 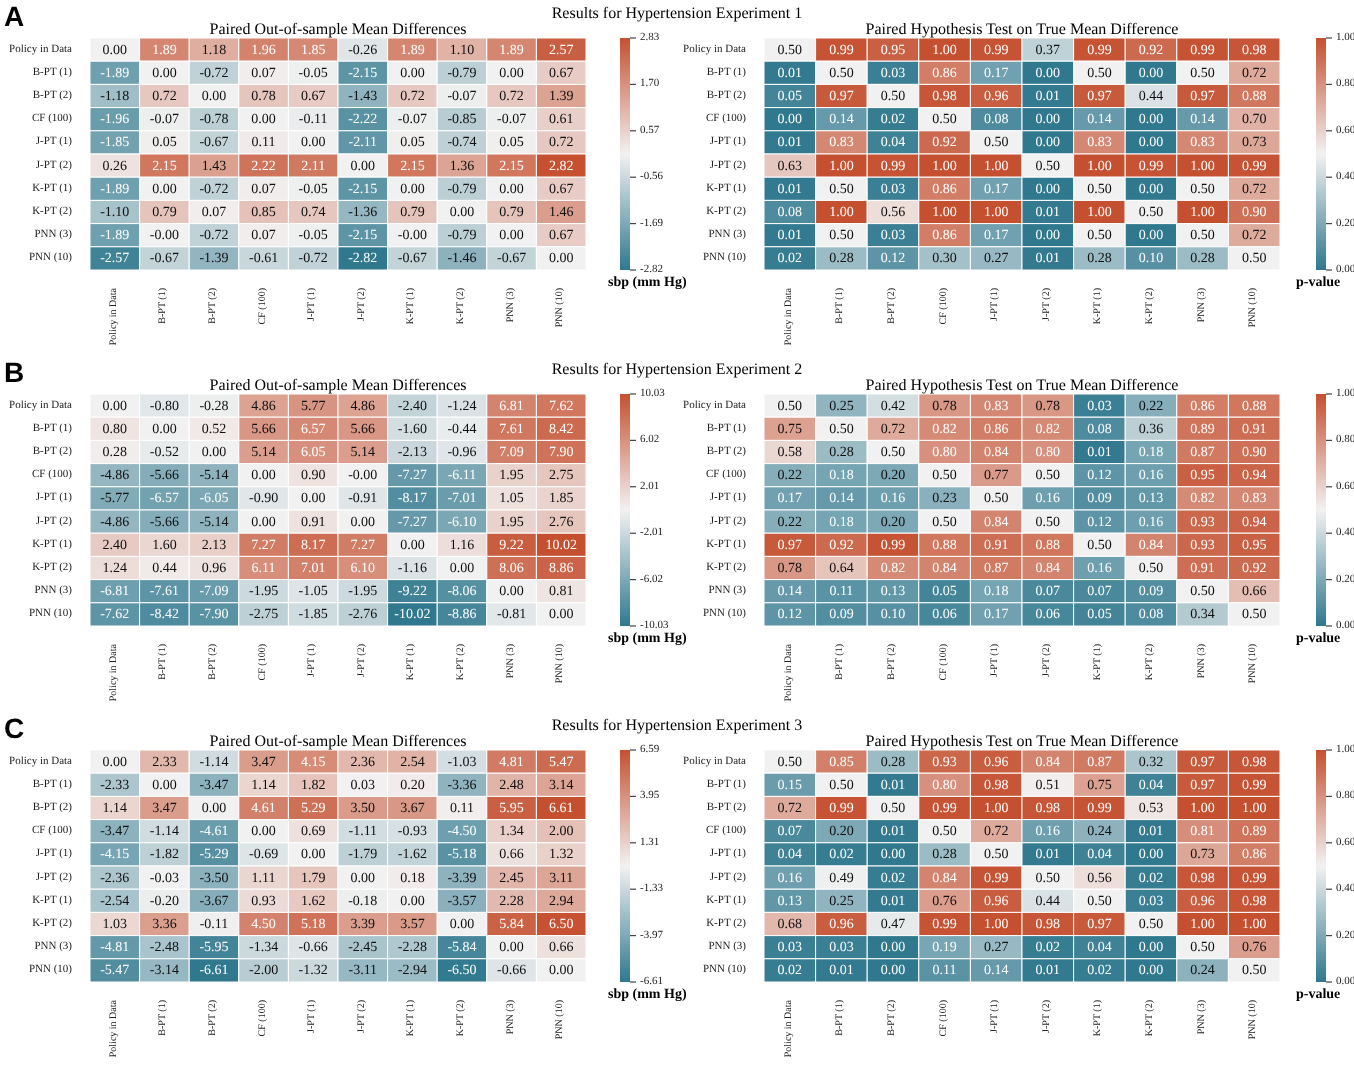 What do you see at coordinates (677, 369) in the screenshot?
I see `text: Results for Hypertension Experiment 2` at bounding box center [677, 369].